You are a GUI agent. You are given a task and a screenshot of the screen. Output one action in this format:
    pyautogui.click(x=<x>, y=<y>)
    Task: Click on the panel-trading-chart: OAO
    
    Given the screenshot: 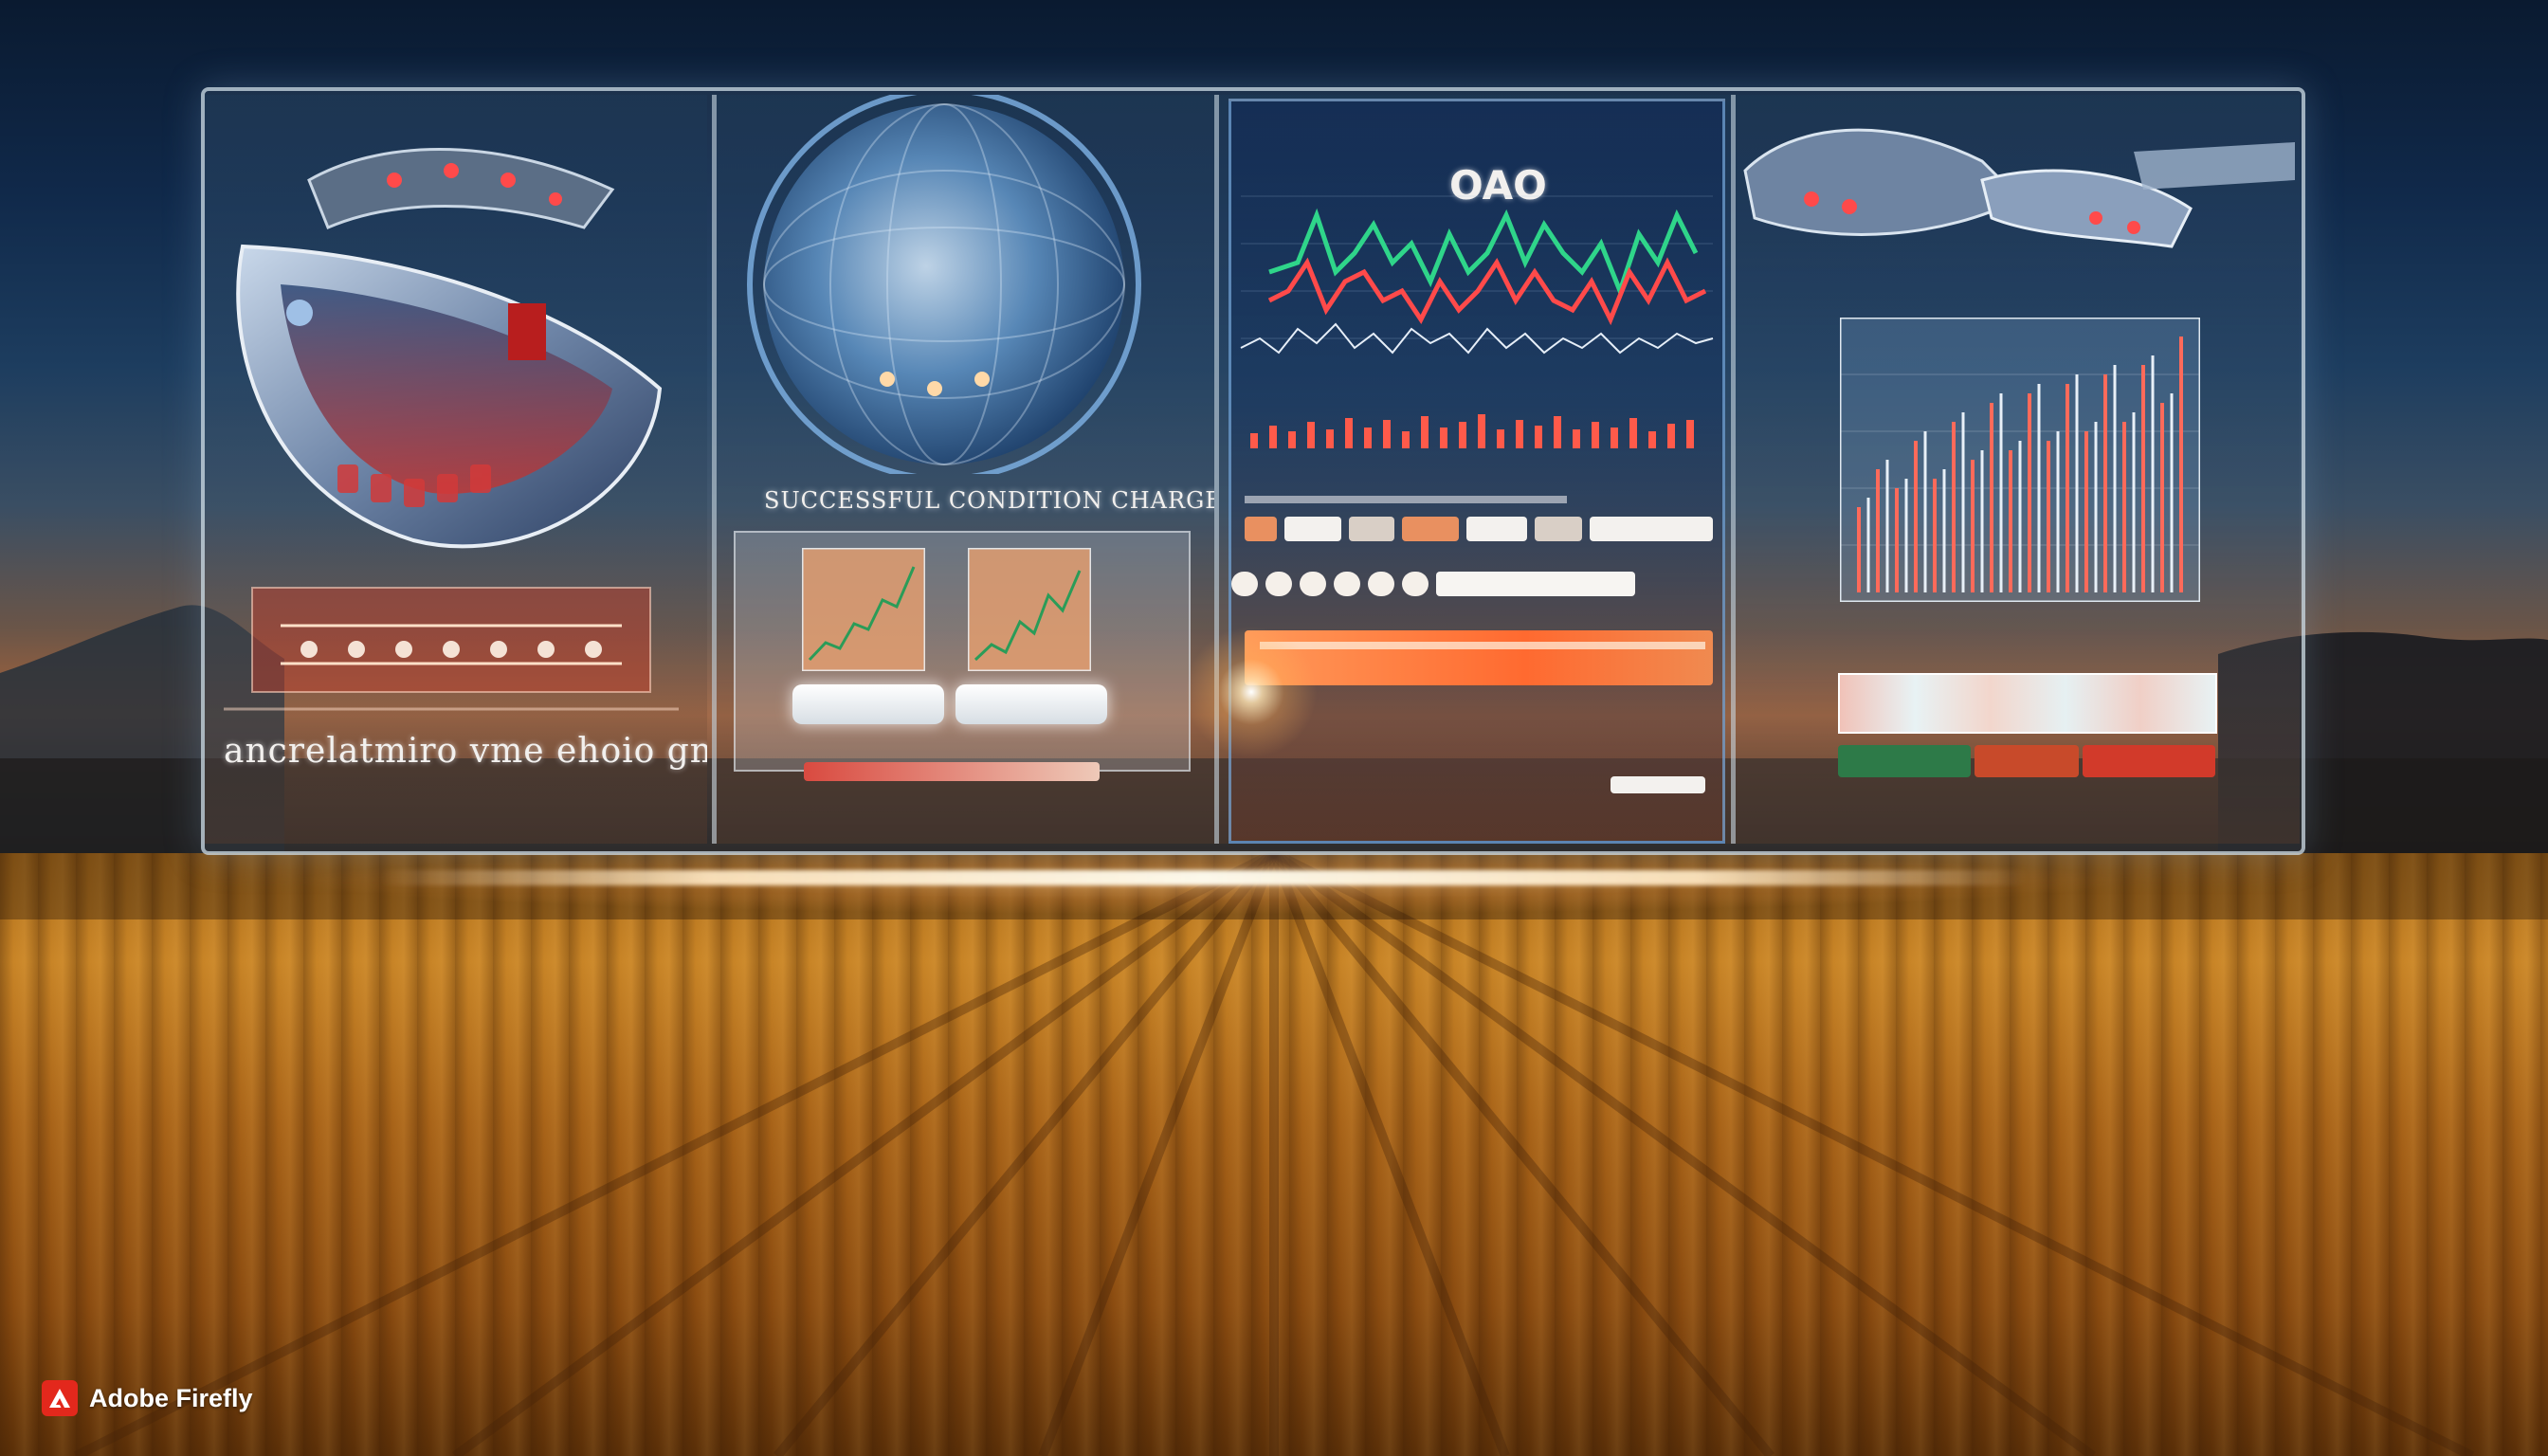 What is the action you would take?
    pyautogui.click(x=1472, y=469)
    